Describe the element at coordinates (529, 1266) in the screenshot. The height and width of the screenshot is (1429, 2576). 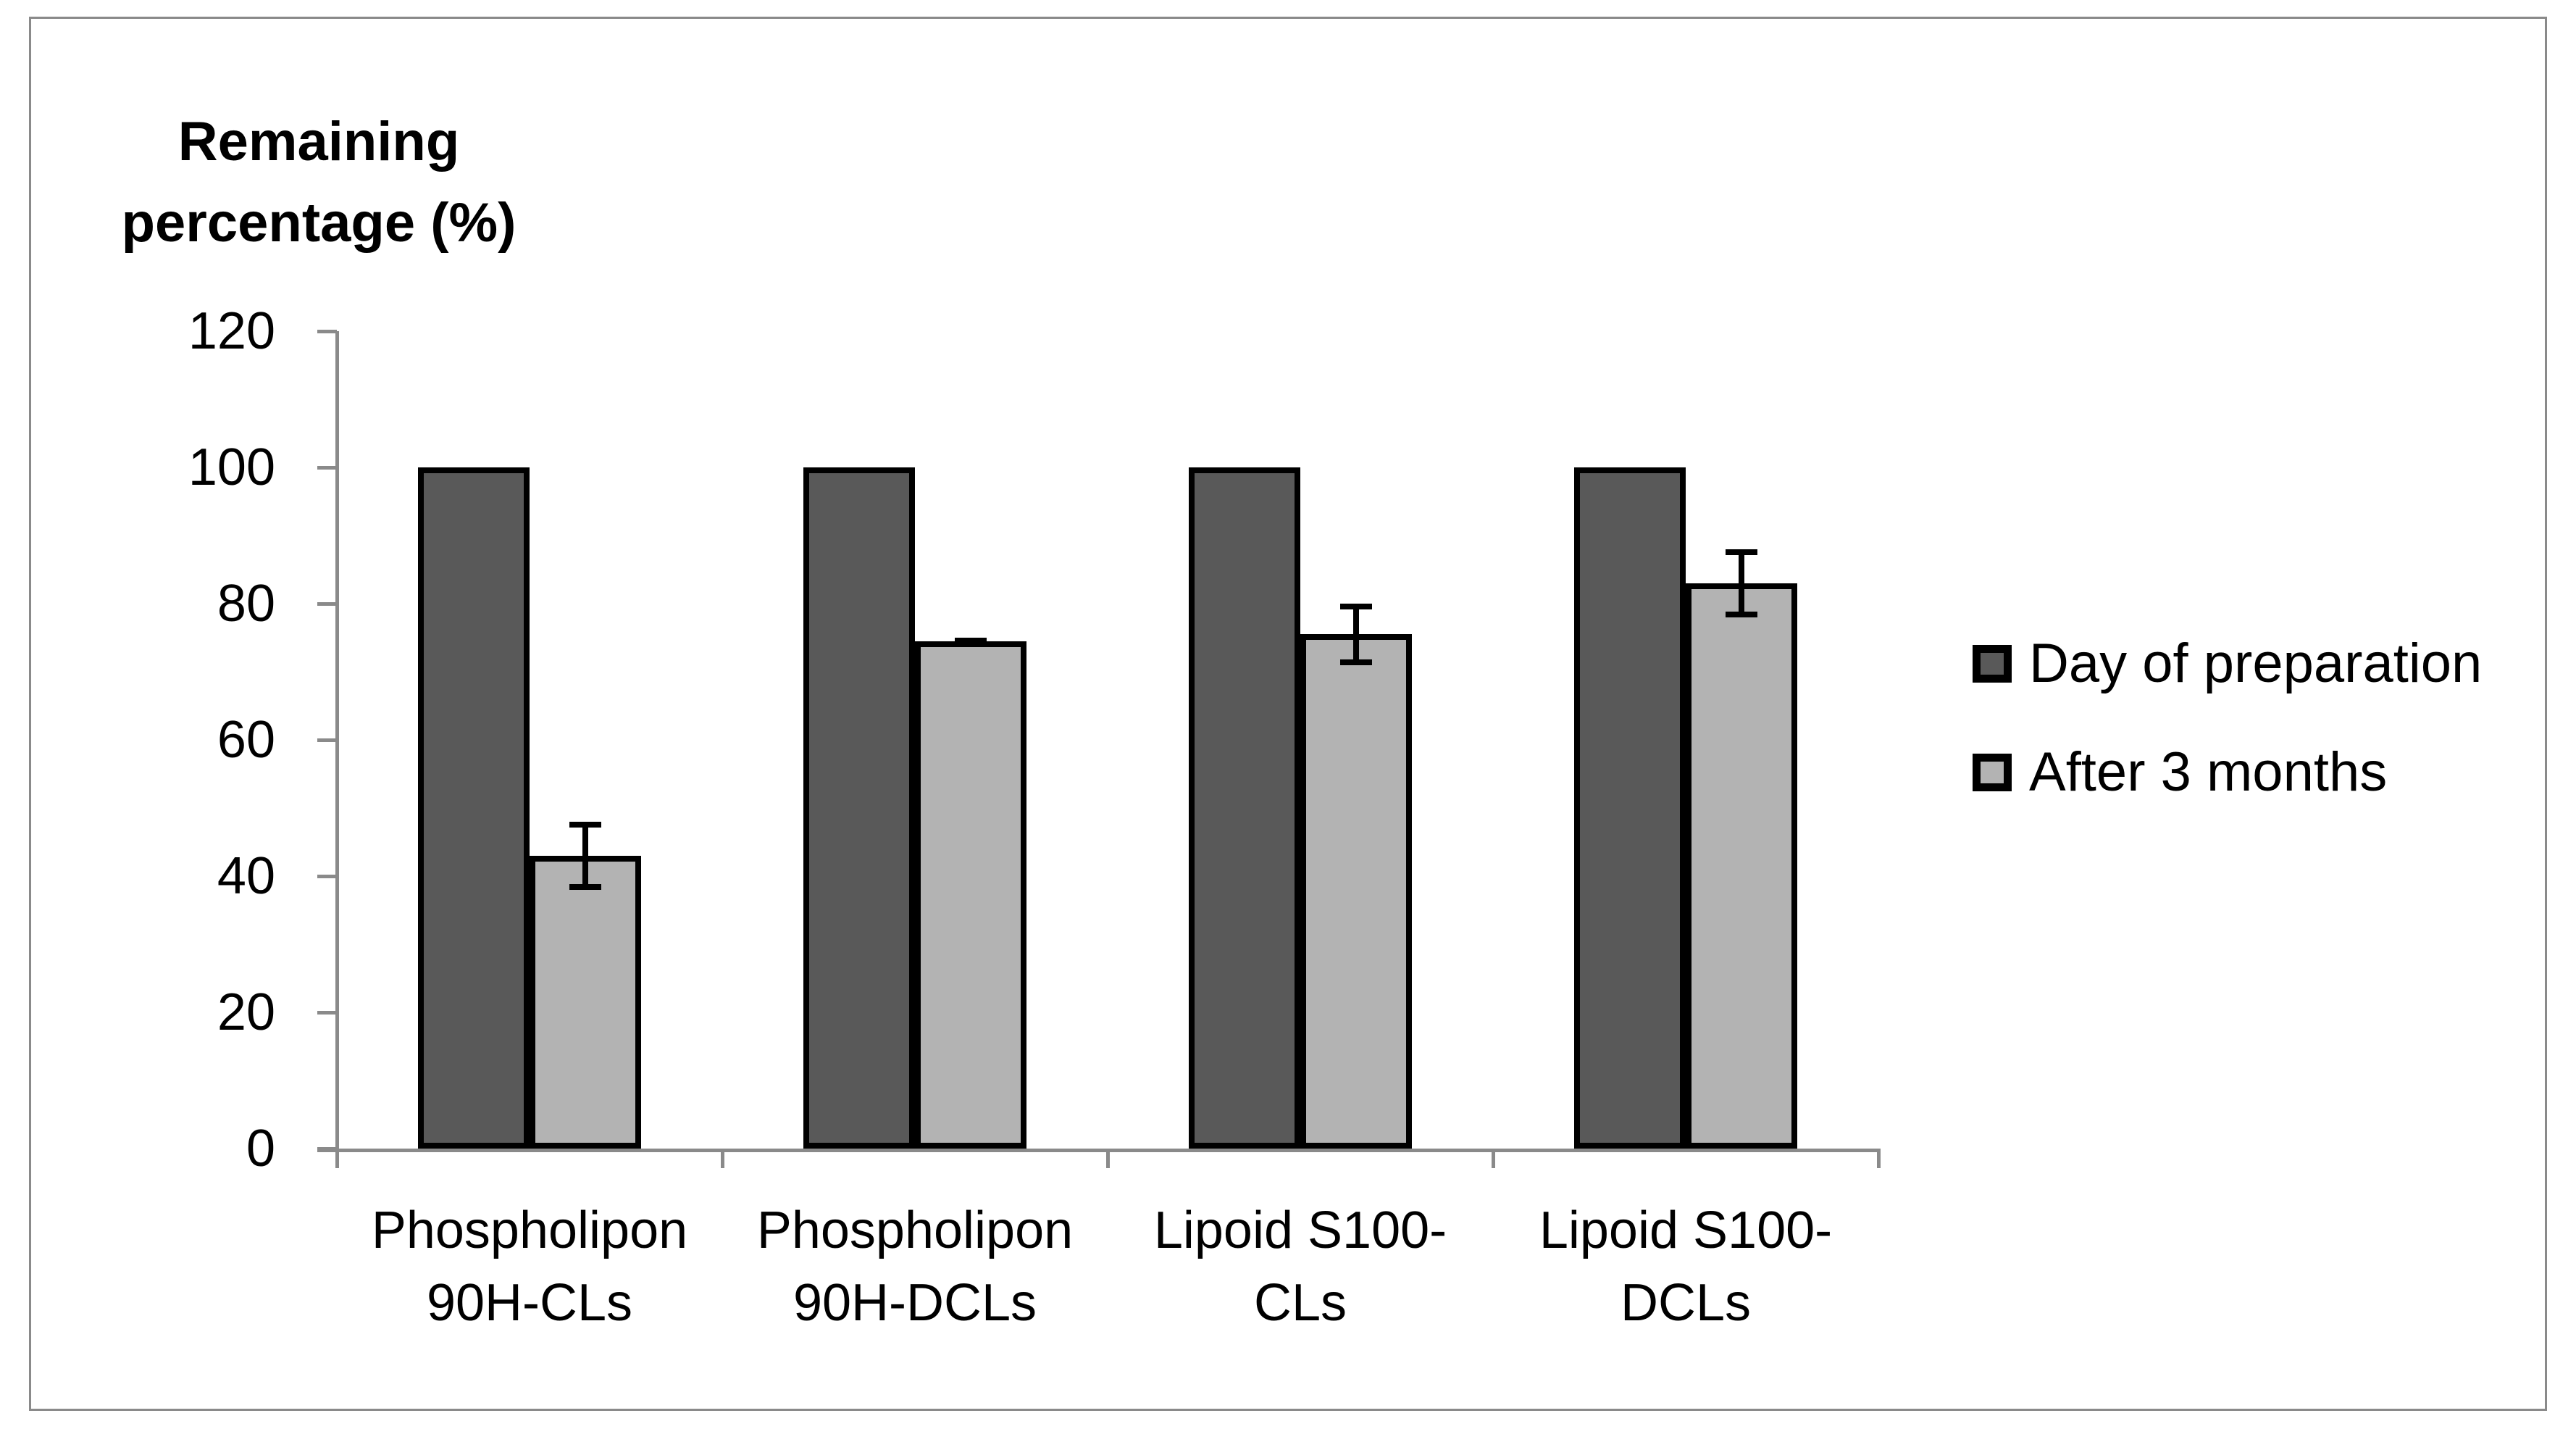
I see `x-axis-category-label-0: Phospholipon 90H-CLs` at that location.